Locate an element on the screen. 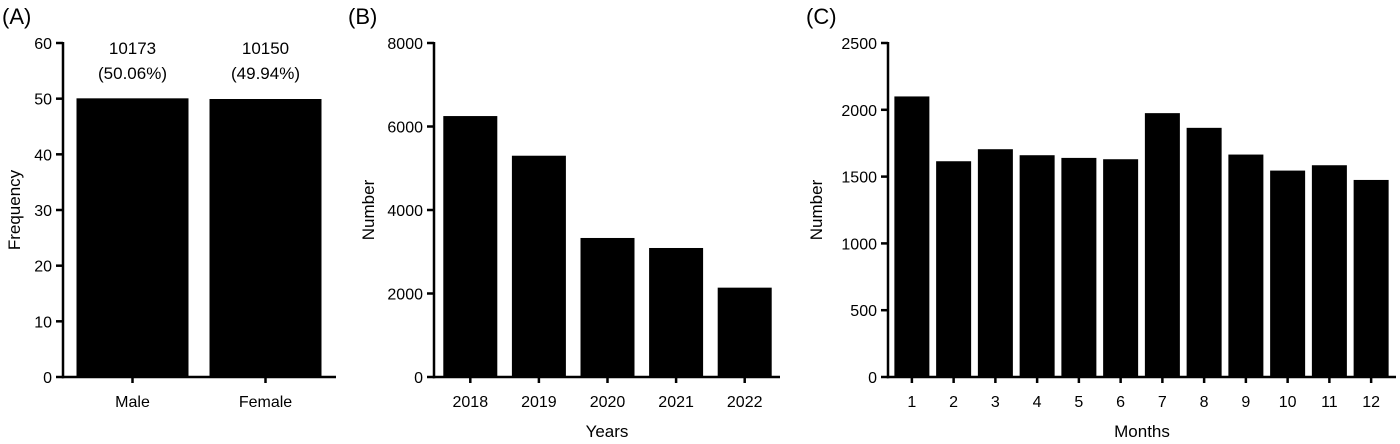  panel-1-ytick-label-20: 20 is located at coordinates (43, 267).